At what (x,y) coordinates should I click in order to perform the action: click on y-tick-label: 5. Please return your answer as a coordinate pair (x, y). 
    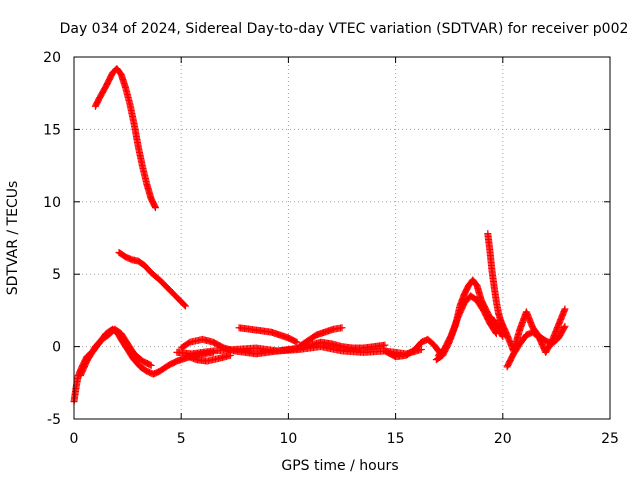
    Looking at the image, I should click on (56, 275).